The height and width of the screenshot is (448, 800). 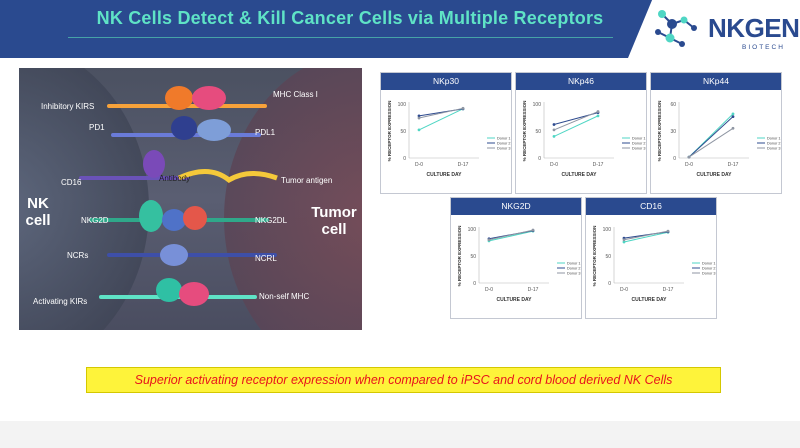 I want to click on title-underline, so click(x=340, y=37).